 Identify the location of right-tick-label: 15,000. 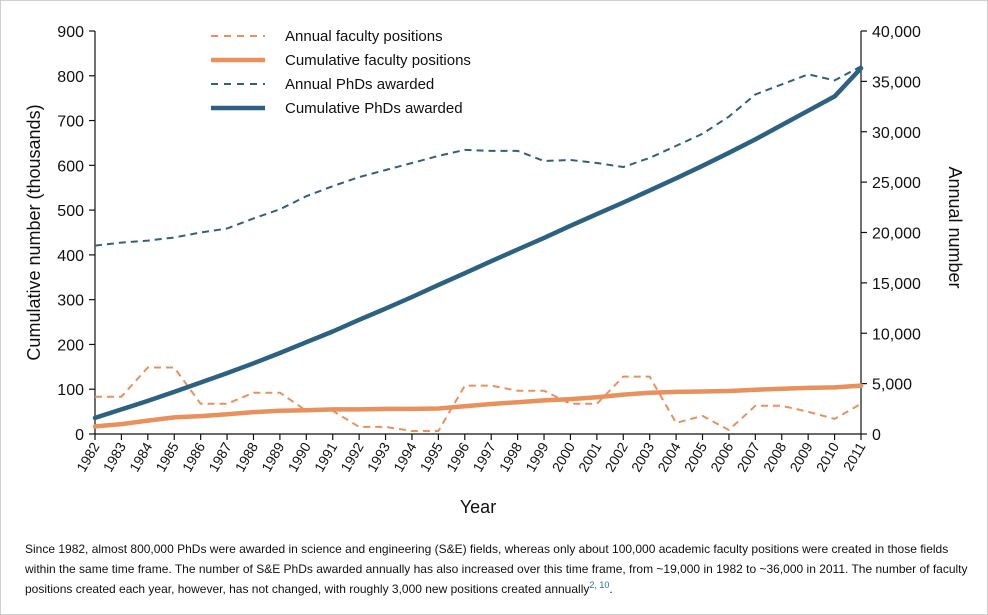
(896, 284).